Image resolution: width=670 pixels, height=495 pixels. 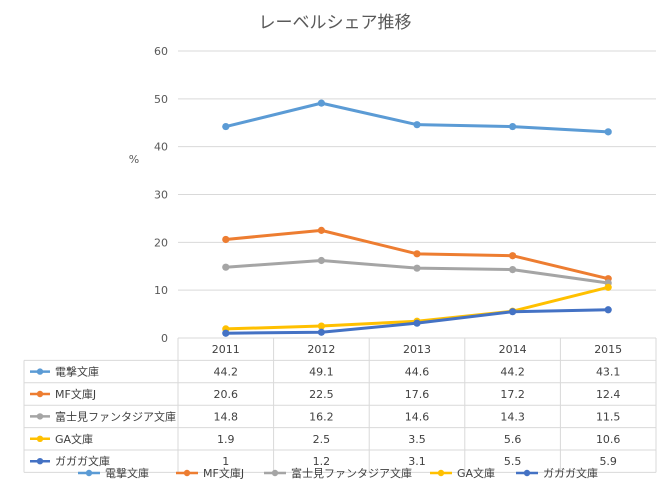 I want to click on y-tick-label: 20, so click(x=161, y=242).